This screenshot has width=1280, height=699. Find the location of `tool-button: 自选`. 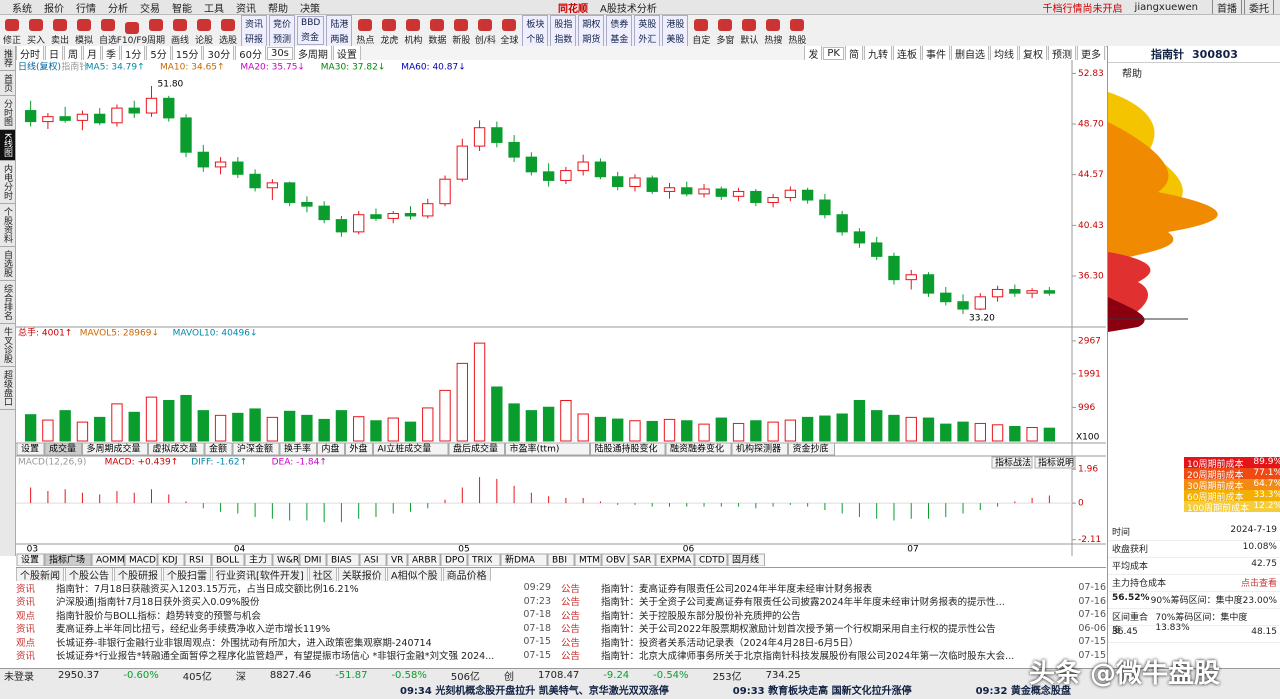

tool-button: 自选 is located at coordinates (108, 31).